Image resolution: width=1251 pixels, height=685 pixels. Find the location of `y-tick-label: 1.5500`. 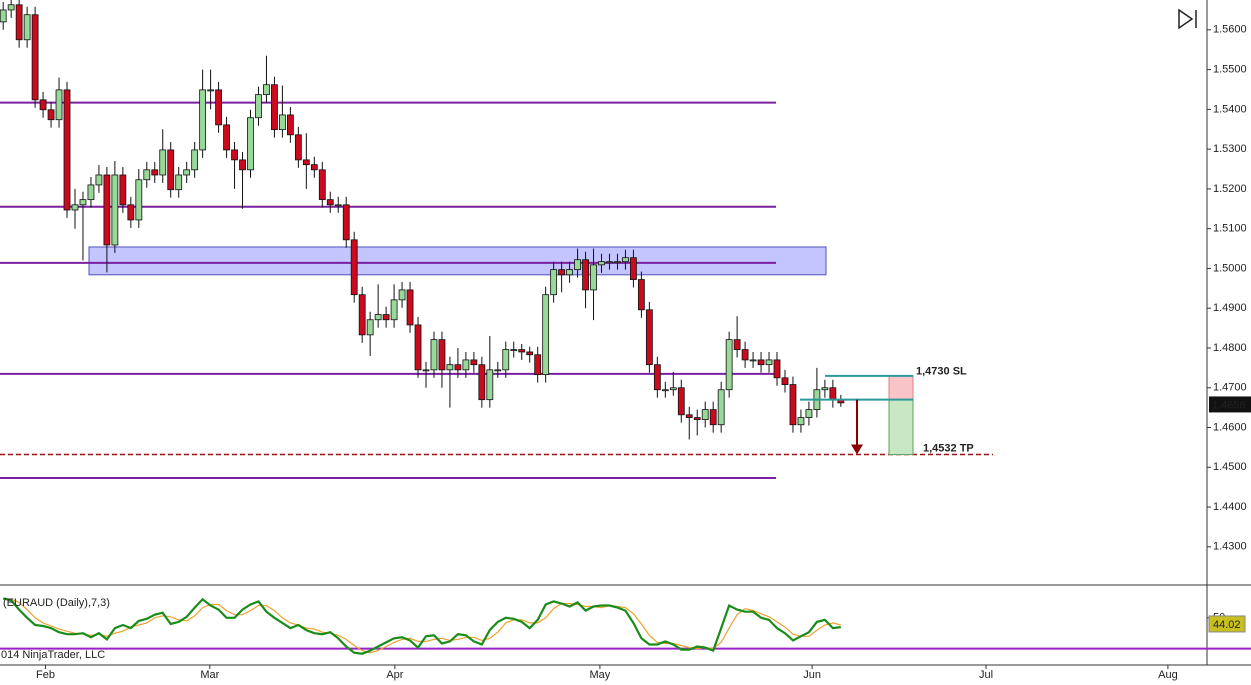

y-tick-label: 1.5500 is located at coordinates (1230, 70).